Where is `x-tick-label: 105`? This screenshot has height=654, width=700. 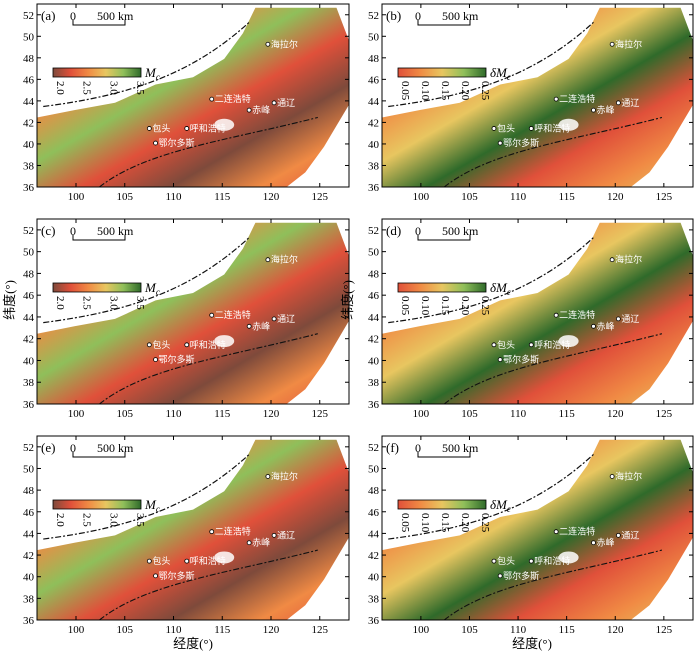 x-tick-label: 105 is located at coordinates (469, 197).